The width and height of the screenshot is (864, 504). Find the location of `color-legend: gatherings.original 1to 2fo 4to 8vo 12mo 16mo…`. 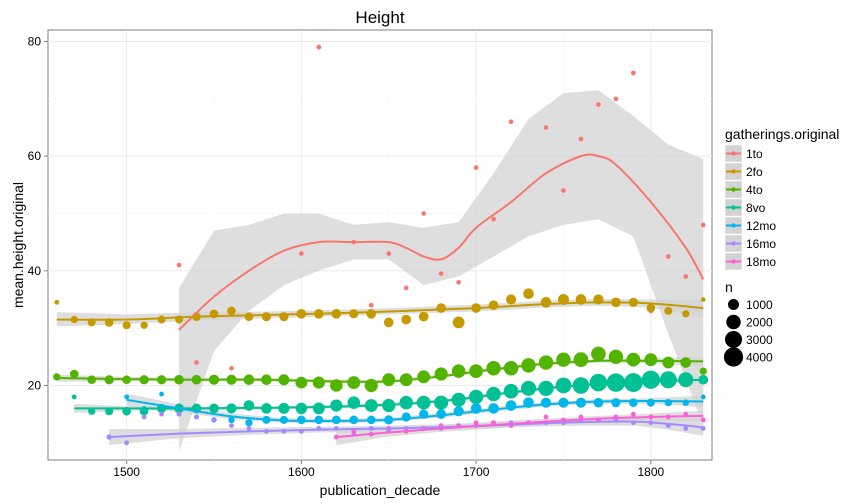

color-legend: gatherings.original 1to 2fo 4to 8vo 12mo 16mo… is located at coordinates (781, 198).